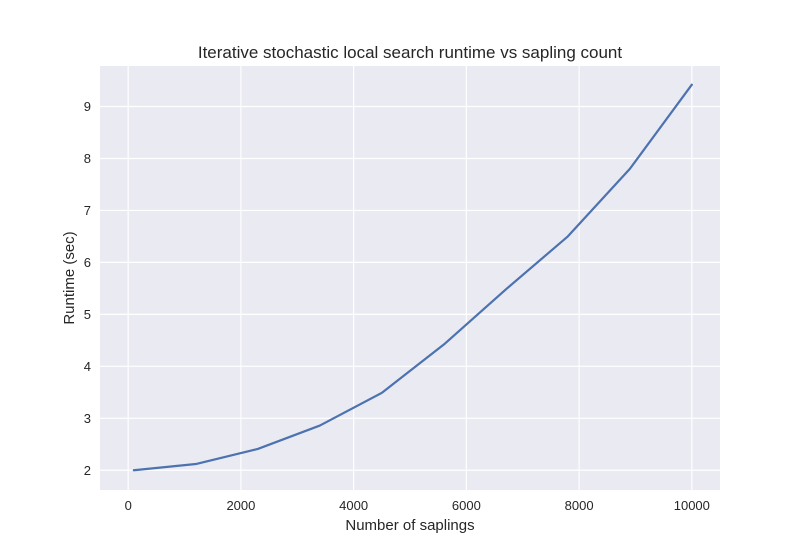  What do you see at coordinates (69, 277) in the screenshot?
I see `y-axis-label: Runtime (sec)` at bounding box center [69, 277].